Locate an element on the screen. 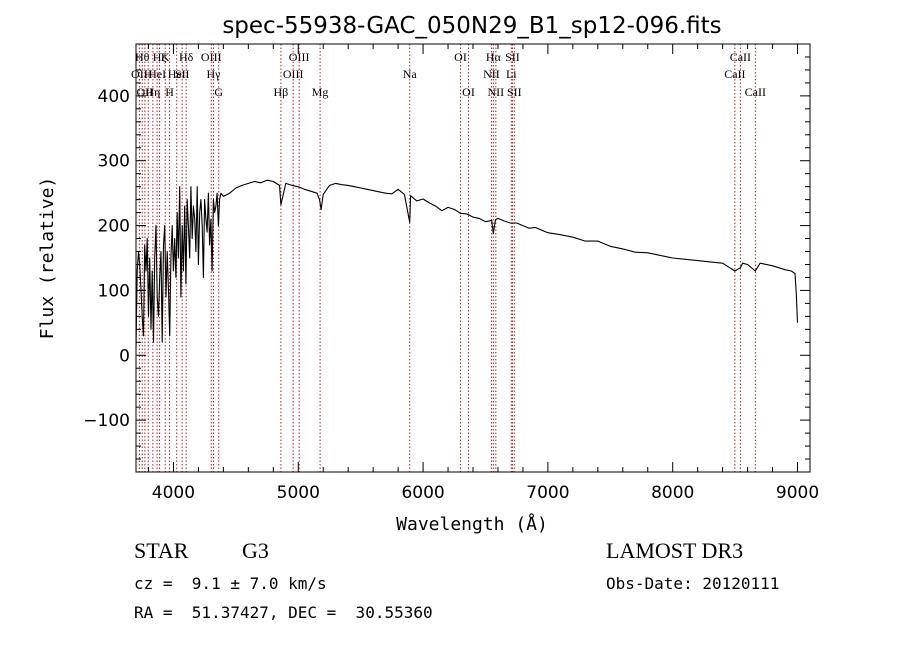  chart-title: spec-55938-GAC_050N29_B1_sp12-096.fits is located at coordinates (471, 26).